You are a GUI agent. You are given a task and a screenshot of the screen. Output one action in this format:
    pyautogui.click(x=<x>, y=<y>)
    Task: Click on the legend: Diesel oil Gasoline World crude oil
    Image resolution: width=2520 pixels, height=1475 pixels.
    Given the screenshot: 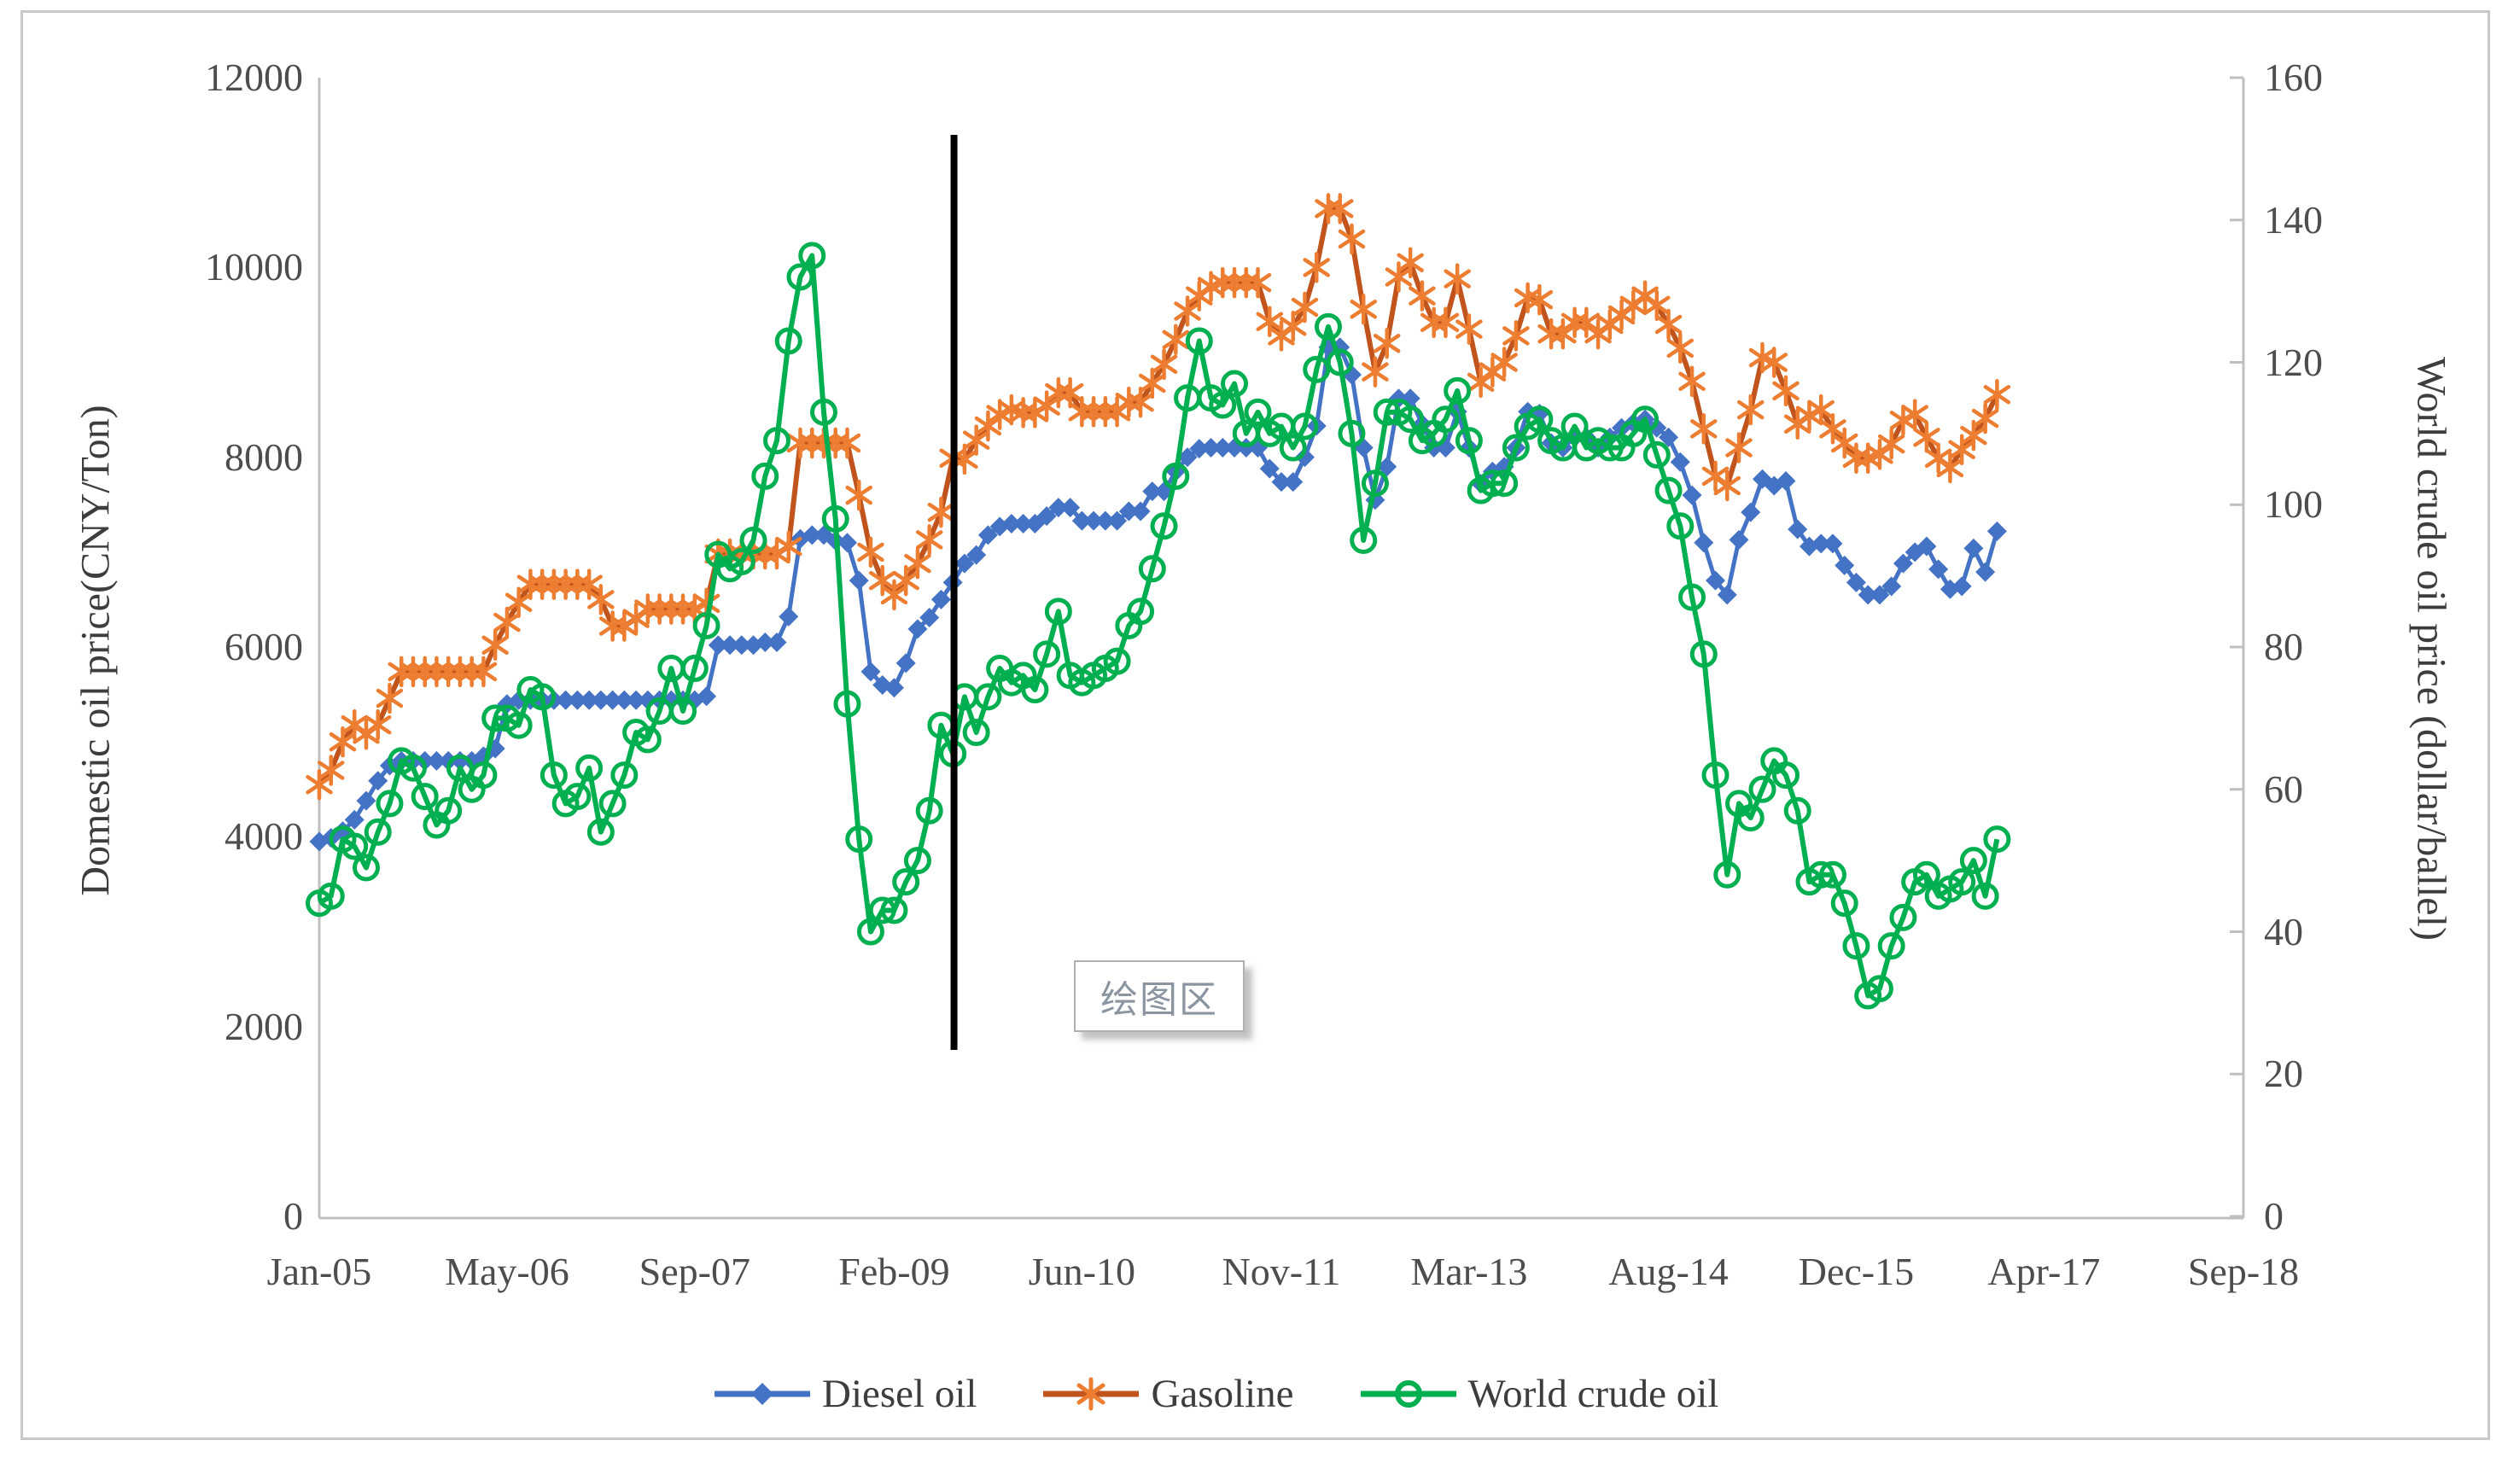 What is the action you would take?
    pyautogui.click(x=1215, y=1394)
    